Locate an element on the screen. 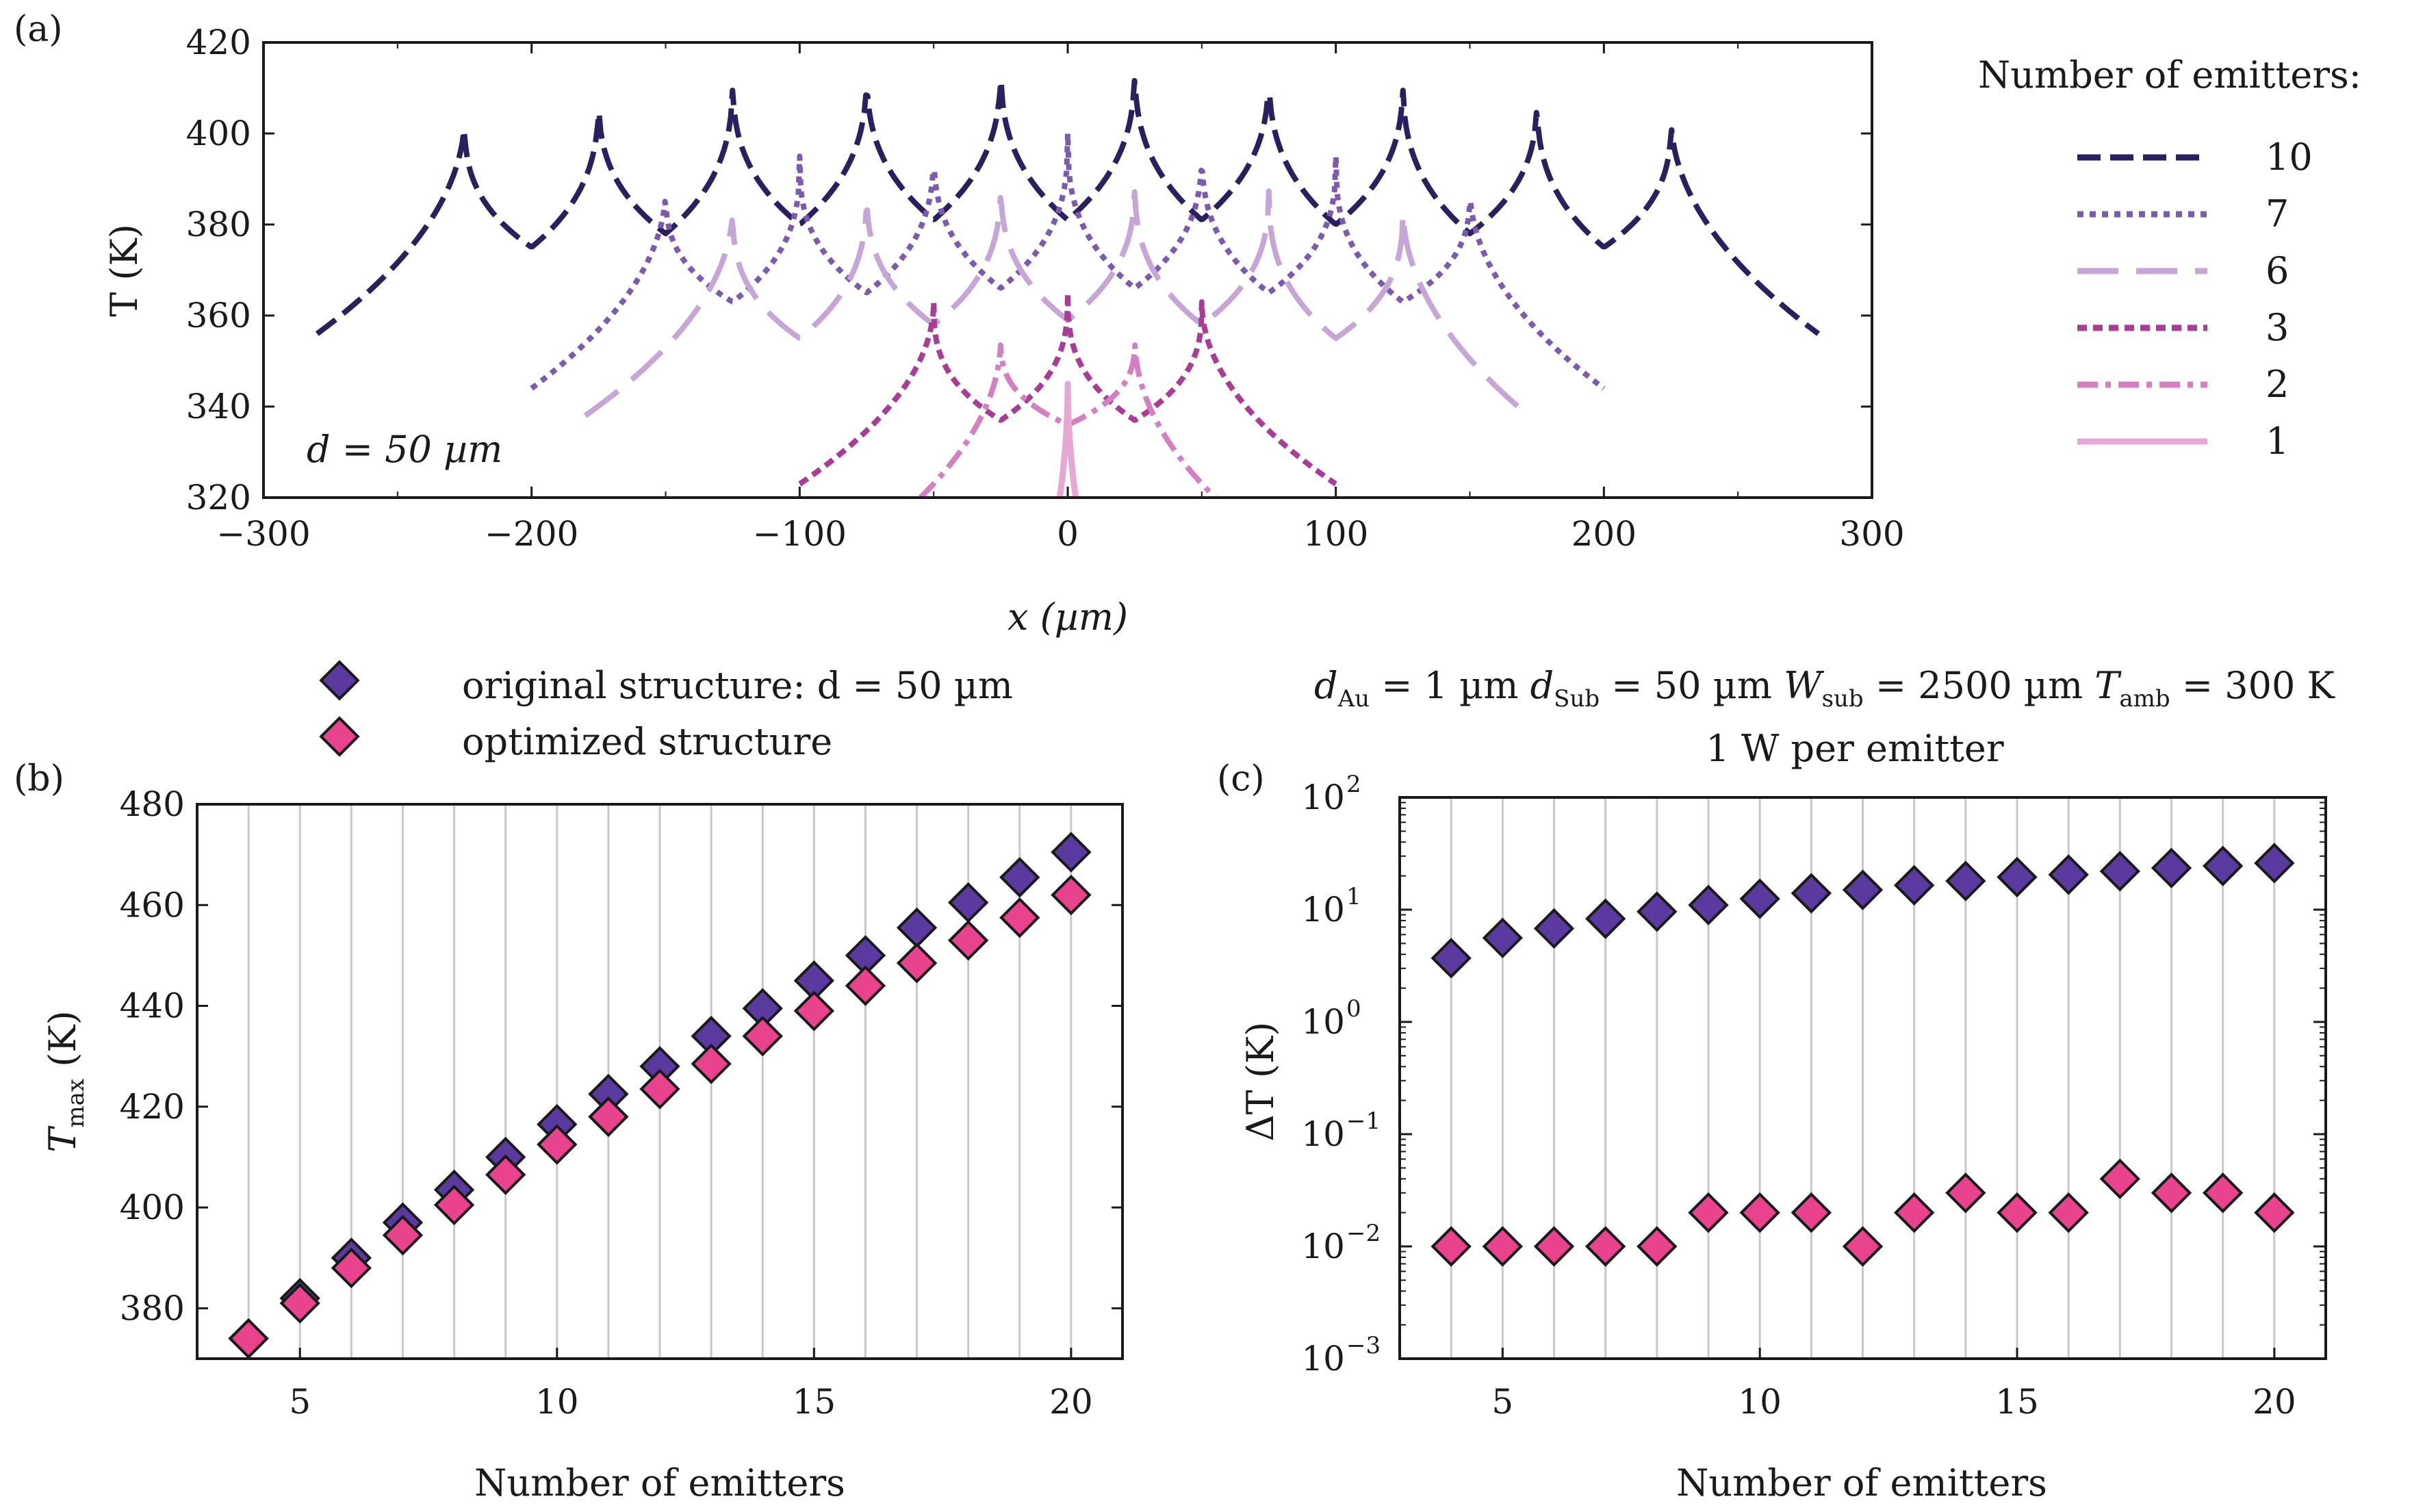 This screenshot has height=1512, width=2412. y-tick-exponent: 1 is located at coordinates (1353, 896).